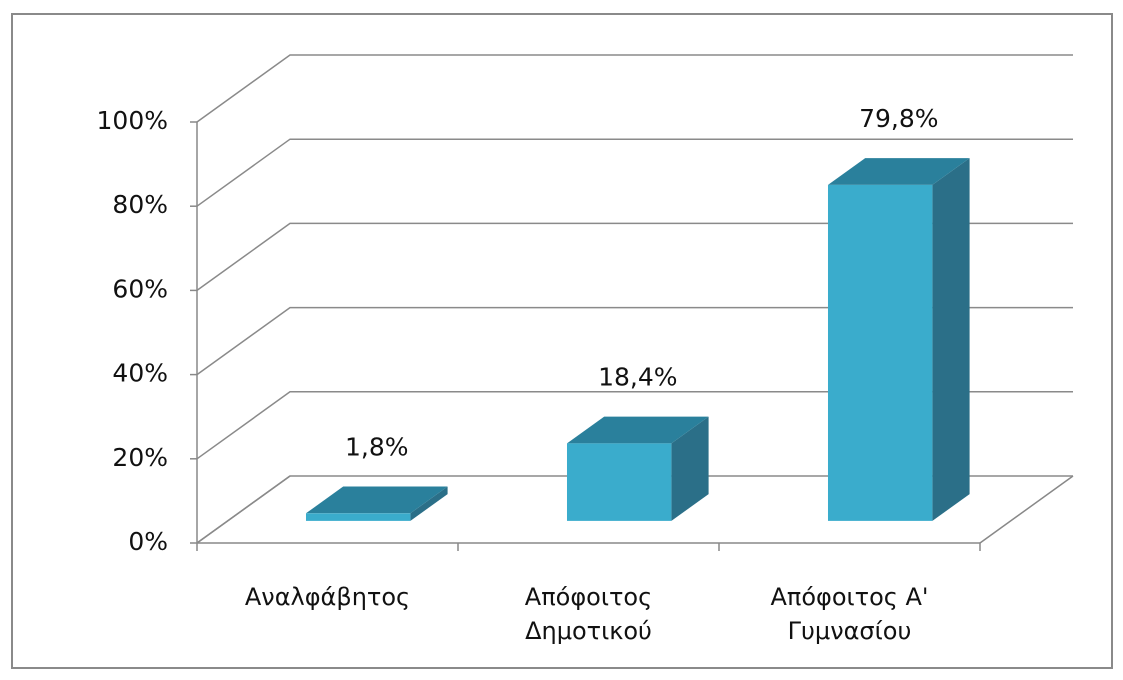 This screenshot has height=680, width=1123. What do you see at coordinates (140, 204) in the screenshot?
I see `y-tick-label: 80%` at bounding box center [140, 204].